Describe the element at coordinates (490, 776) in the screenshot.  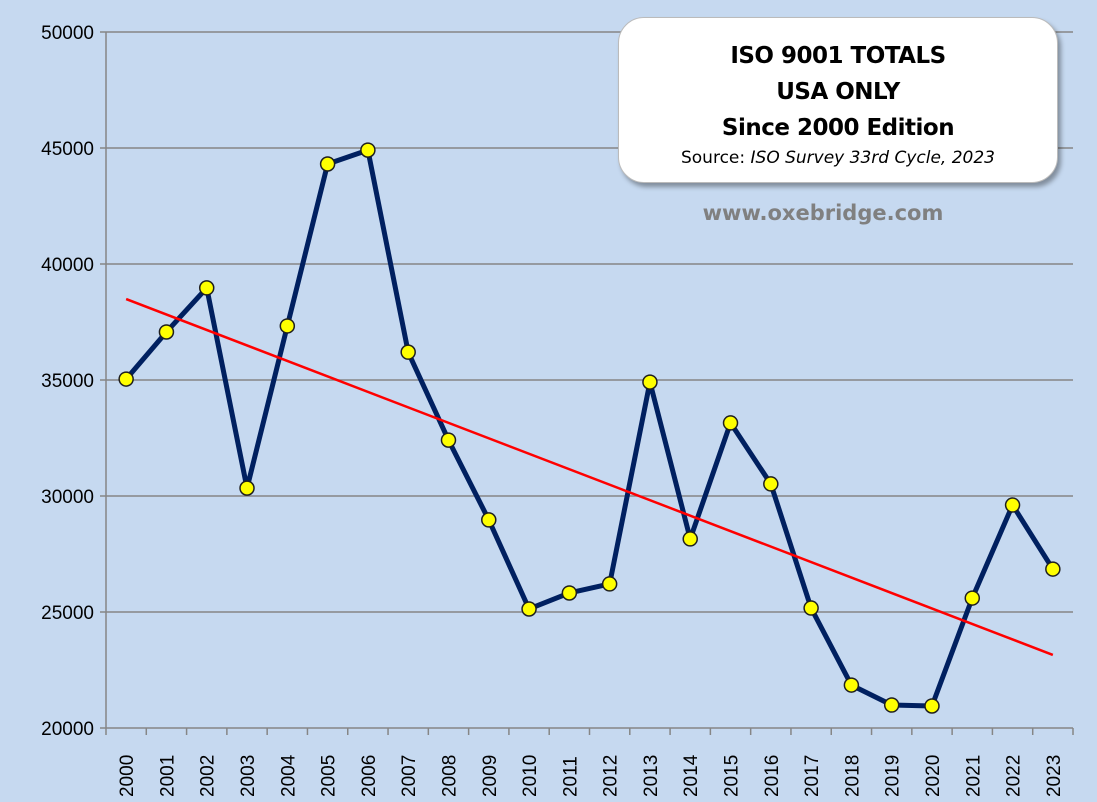
I see `x-tick-label: 2009` at that location.